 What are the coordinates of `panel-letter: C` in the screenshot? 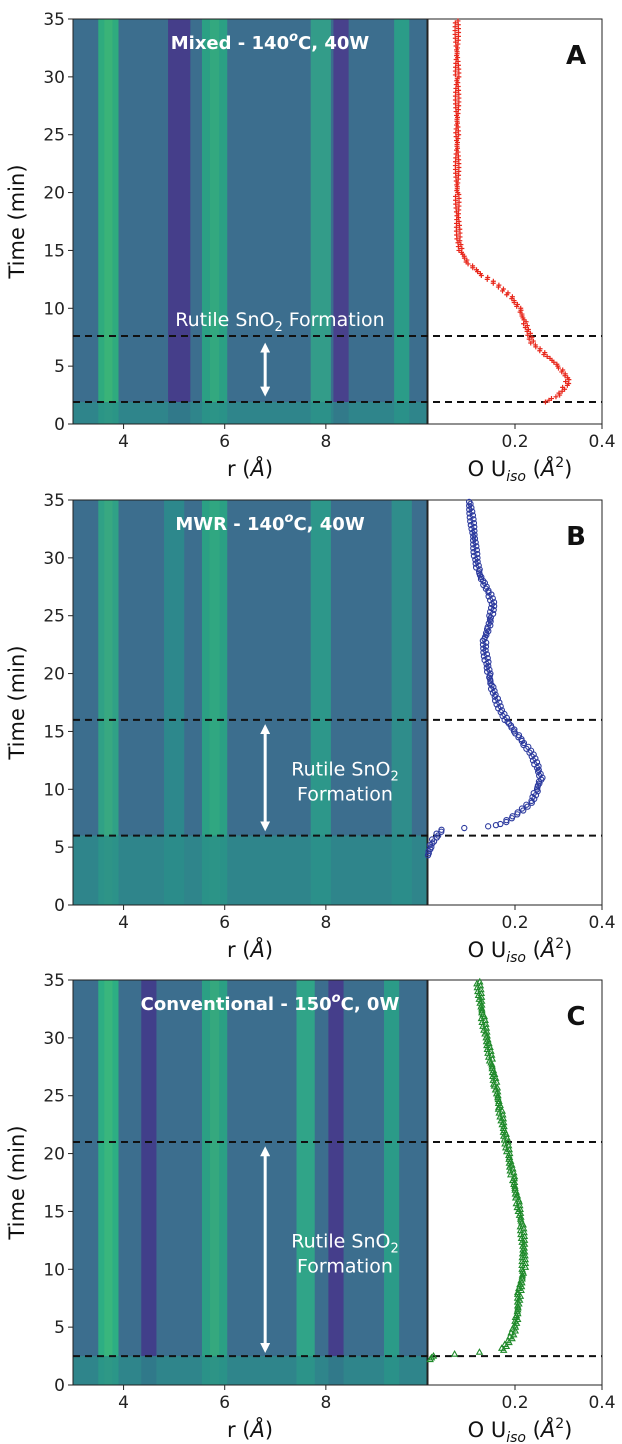 It's located at (575, 1017).